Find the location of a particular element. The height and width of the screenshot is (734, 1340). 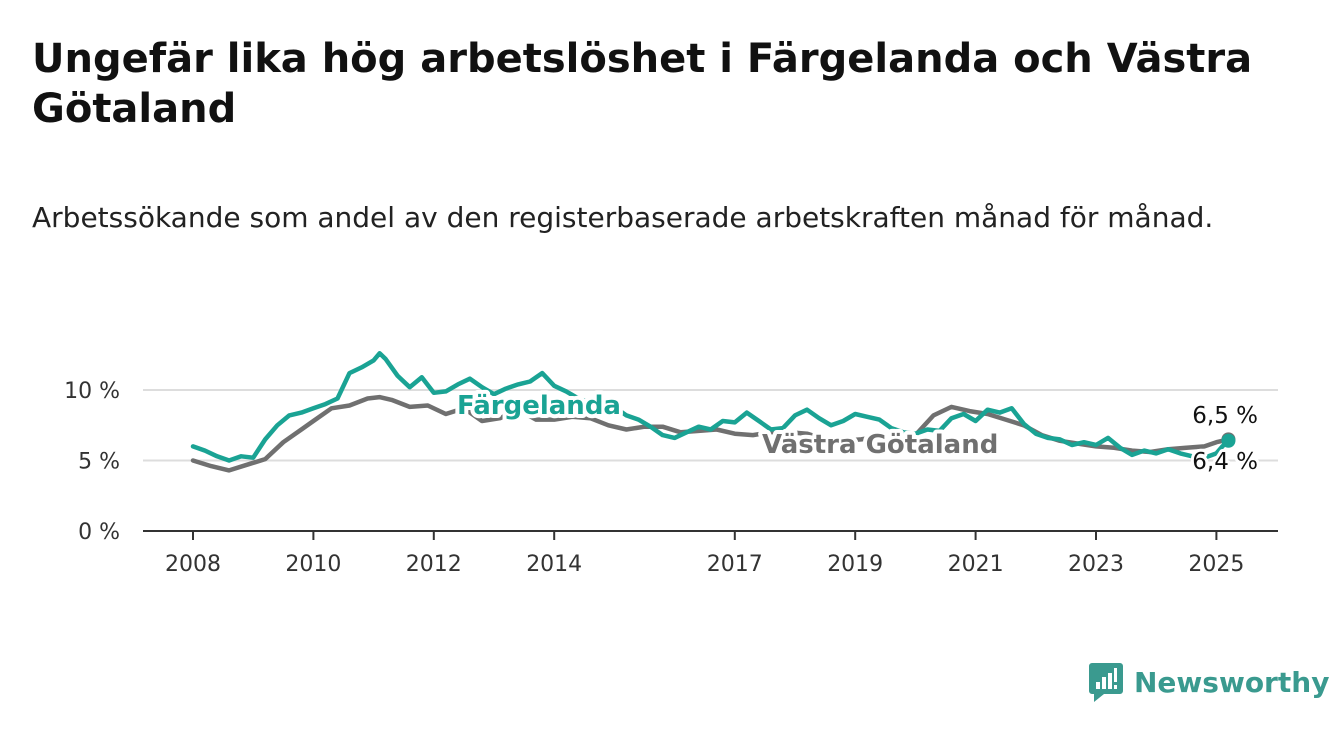

x-tick-label: 2017 is located at coordinates (735, 564).